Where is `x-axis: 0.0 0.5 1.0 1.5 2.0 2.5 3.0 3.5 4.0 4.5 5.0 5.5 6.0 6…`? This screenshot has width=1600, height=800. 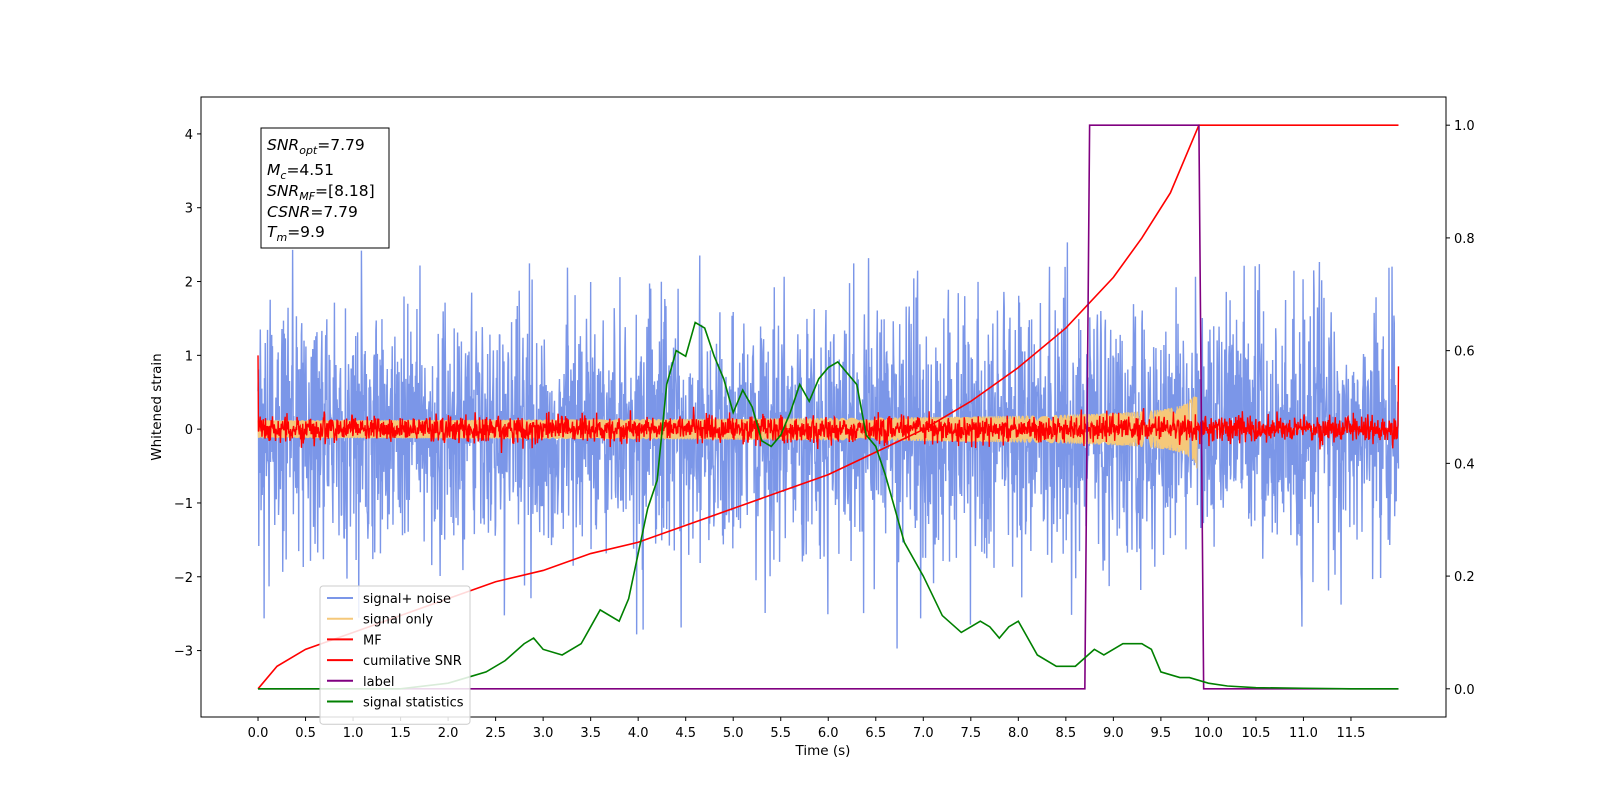
x-axis: 0.0 0.5 1.0 1.5 2.0 2.5 3.0 3.5 4.0 4.5 5.0 5.5 6.0 6… is located at coordinates (806, 729).